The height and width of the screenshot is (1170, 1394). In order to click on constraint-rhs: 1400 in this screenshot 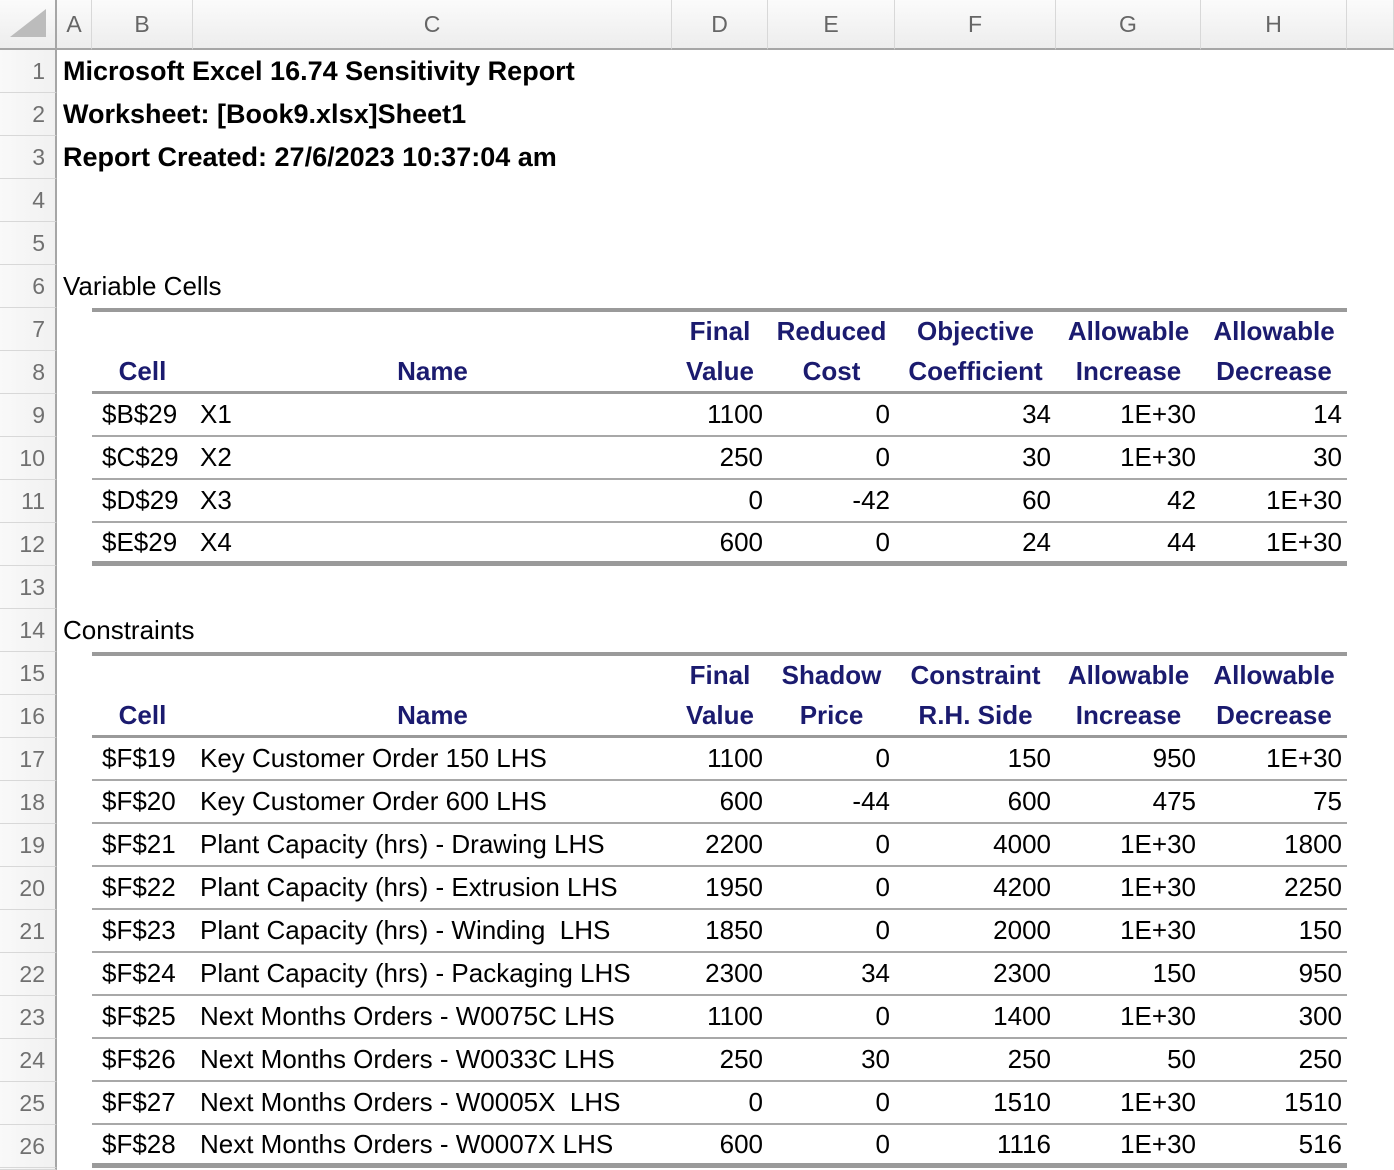, I will do `click(1022, 1016)`.